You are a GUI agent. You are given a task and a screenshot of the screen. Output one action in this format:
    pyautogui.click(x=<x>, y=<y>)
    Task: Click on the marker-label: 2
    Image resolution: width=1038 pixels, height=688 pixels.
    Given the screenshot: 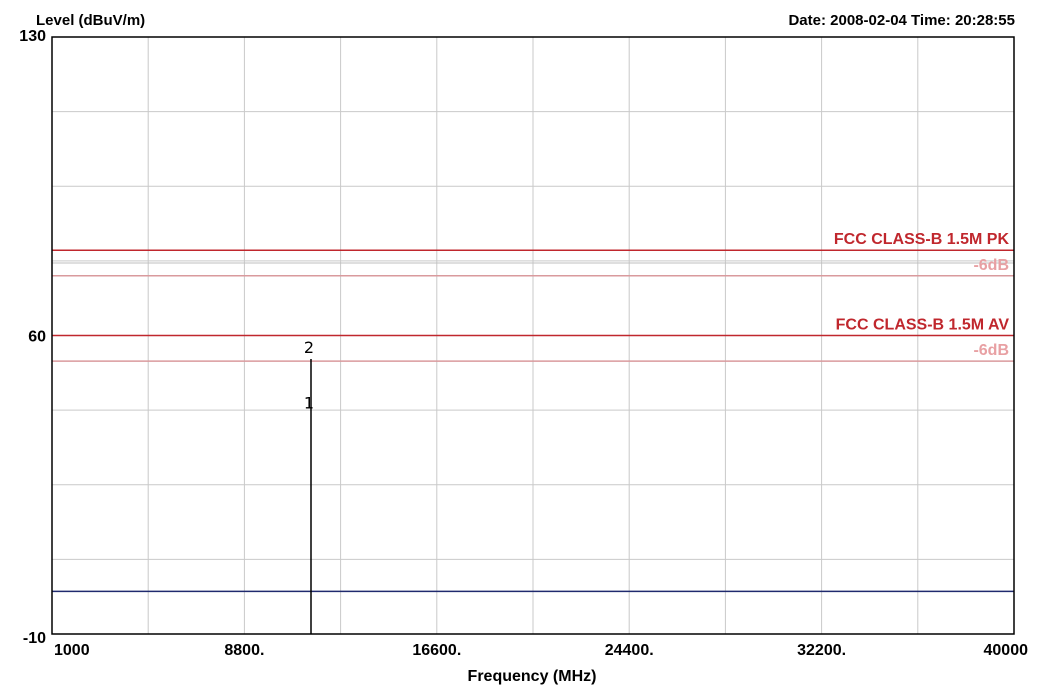 What is the action you would take?
    pyautogui.click(x=309, y=347)
    